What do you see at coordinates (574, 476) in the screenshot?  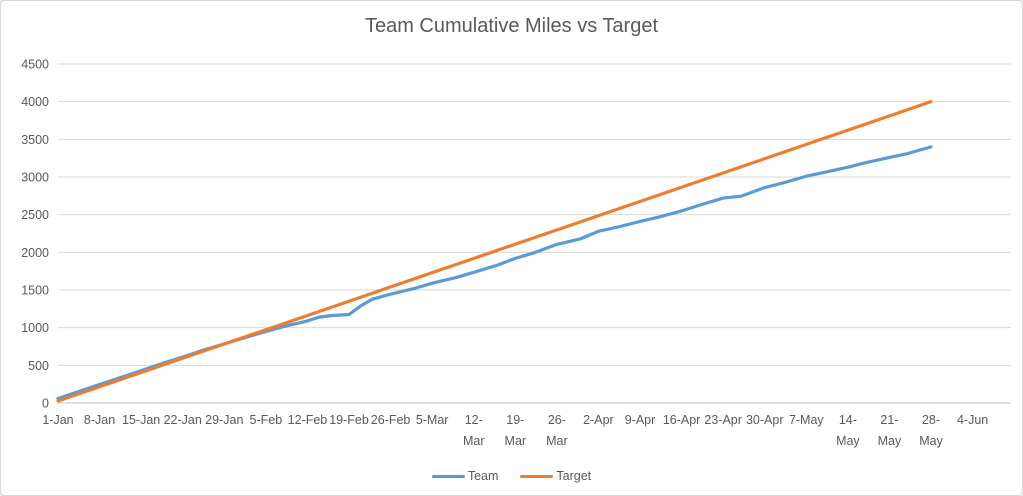 I see `legend-label-target: Target` at bounding box center [574, 476].